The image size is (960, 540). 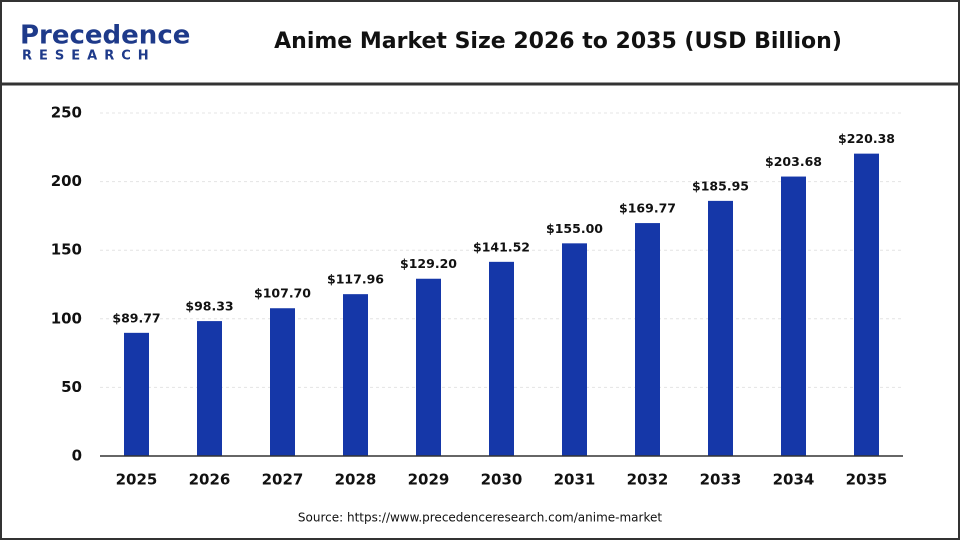 What do you see at coordinates (66, 181) in the screenshot?
I see `y-tick-label: 200` at bounding box center [66, 181].